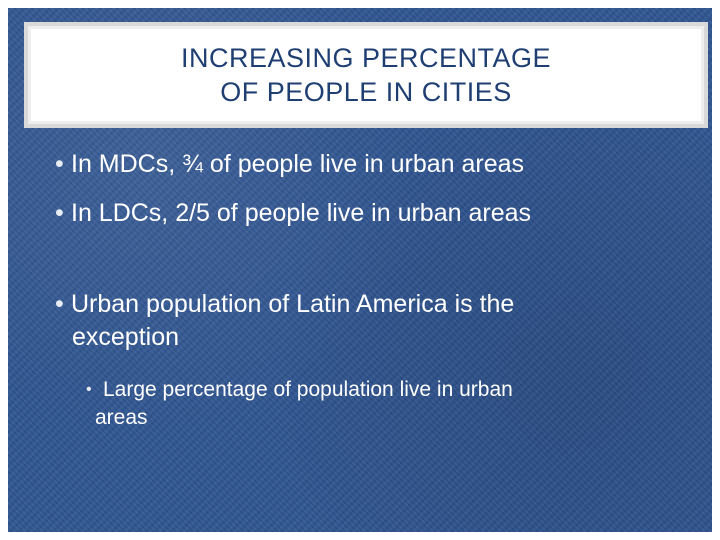 The height and width of the screenshot is (540, 720). Describe the element at coordinates (298, 164) in the screenshot. I see `bullet-text: In MDCs, ¾ of people live in urban areas` at that location.